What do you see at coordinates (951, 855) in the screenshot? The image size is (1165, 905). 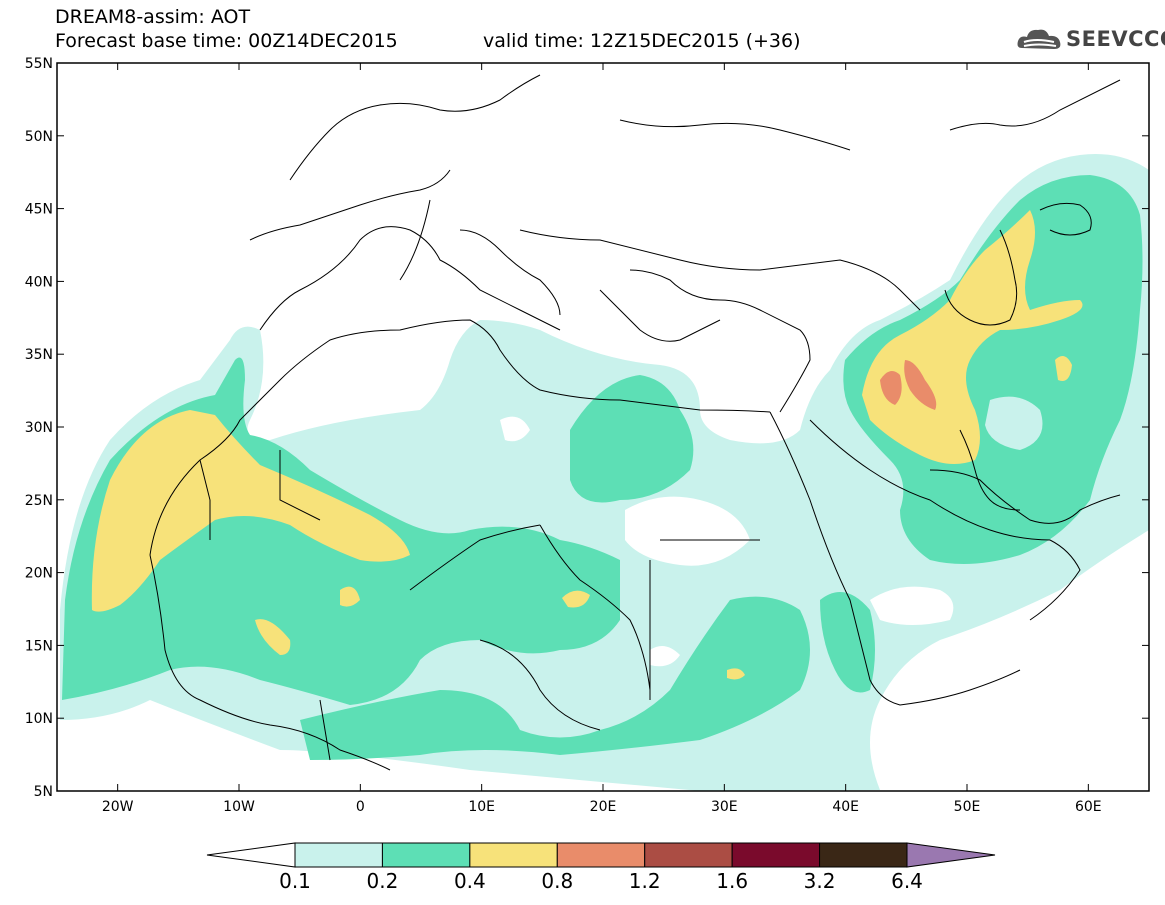 I see `colorbar-over-triangle` at bounding box center [951, 855].